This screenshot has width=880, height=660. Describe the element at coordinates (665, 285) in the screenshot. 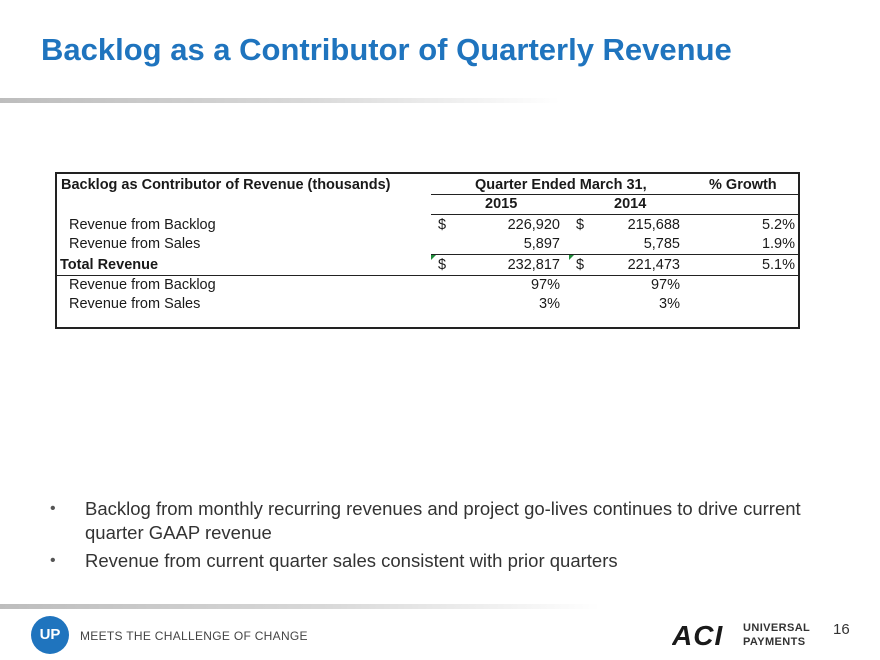

I see `percent-2014: 97%` at that location.